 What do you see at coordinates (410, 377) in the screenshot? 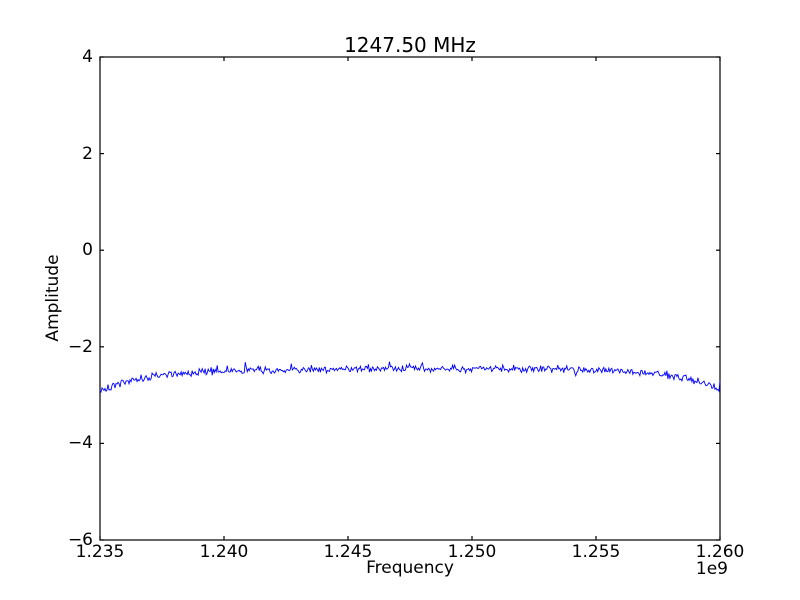
I see `data-line` at bounding box center [410, 377].